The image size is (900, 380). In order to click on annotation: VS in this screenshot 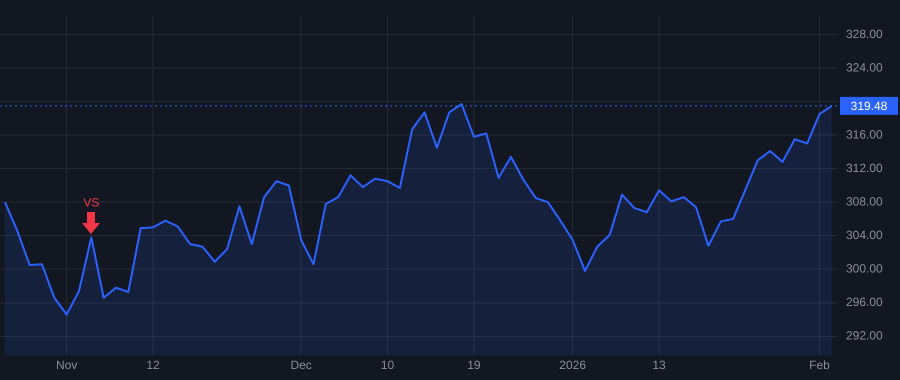, I will do `click(91, 203)`.